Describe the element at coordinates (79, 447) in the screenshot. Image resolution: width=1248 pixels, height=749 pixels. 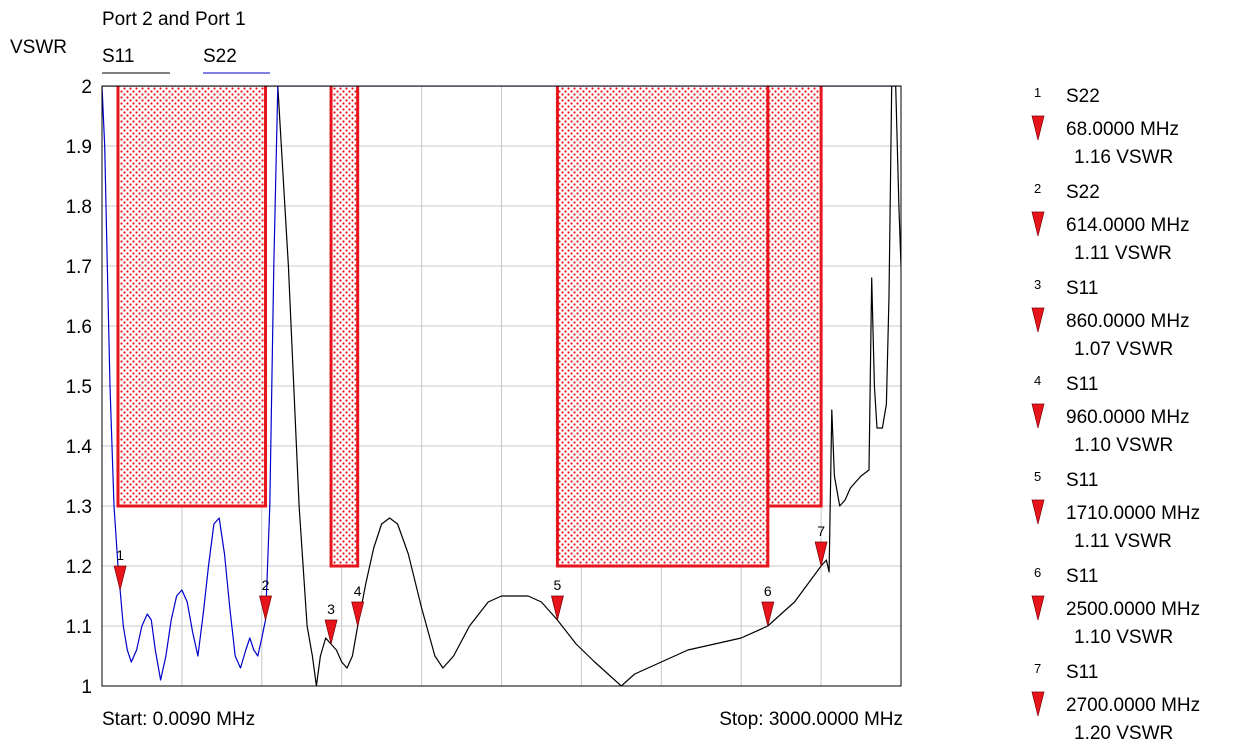
I see `y-tick-label: 1.4` at that location.